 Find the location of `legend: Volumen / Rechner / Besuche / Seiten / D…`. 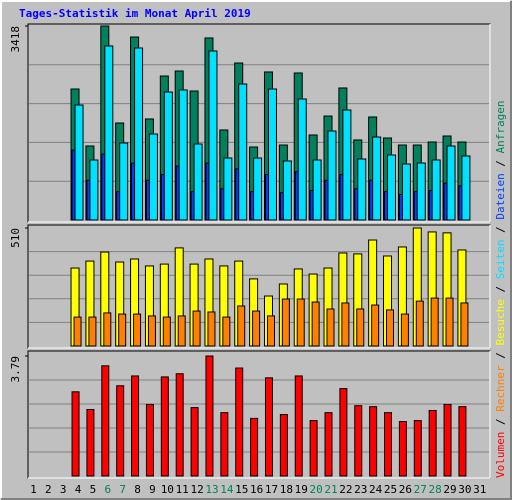

legend: Volumen / Rechner / Besuche / Seiten / D… is located at coordinates (500, 289).